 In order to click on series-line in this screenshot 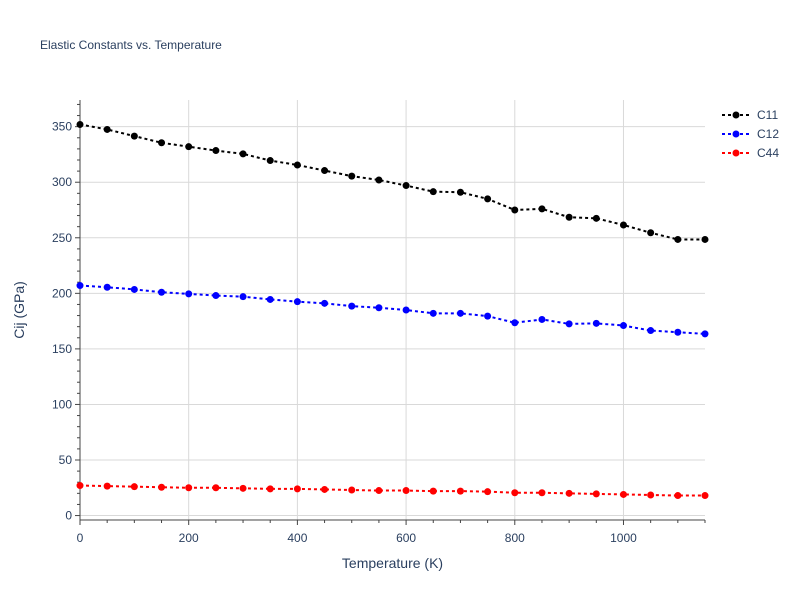, I will do `click(392, 490)`.